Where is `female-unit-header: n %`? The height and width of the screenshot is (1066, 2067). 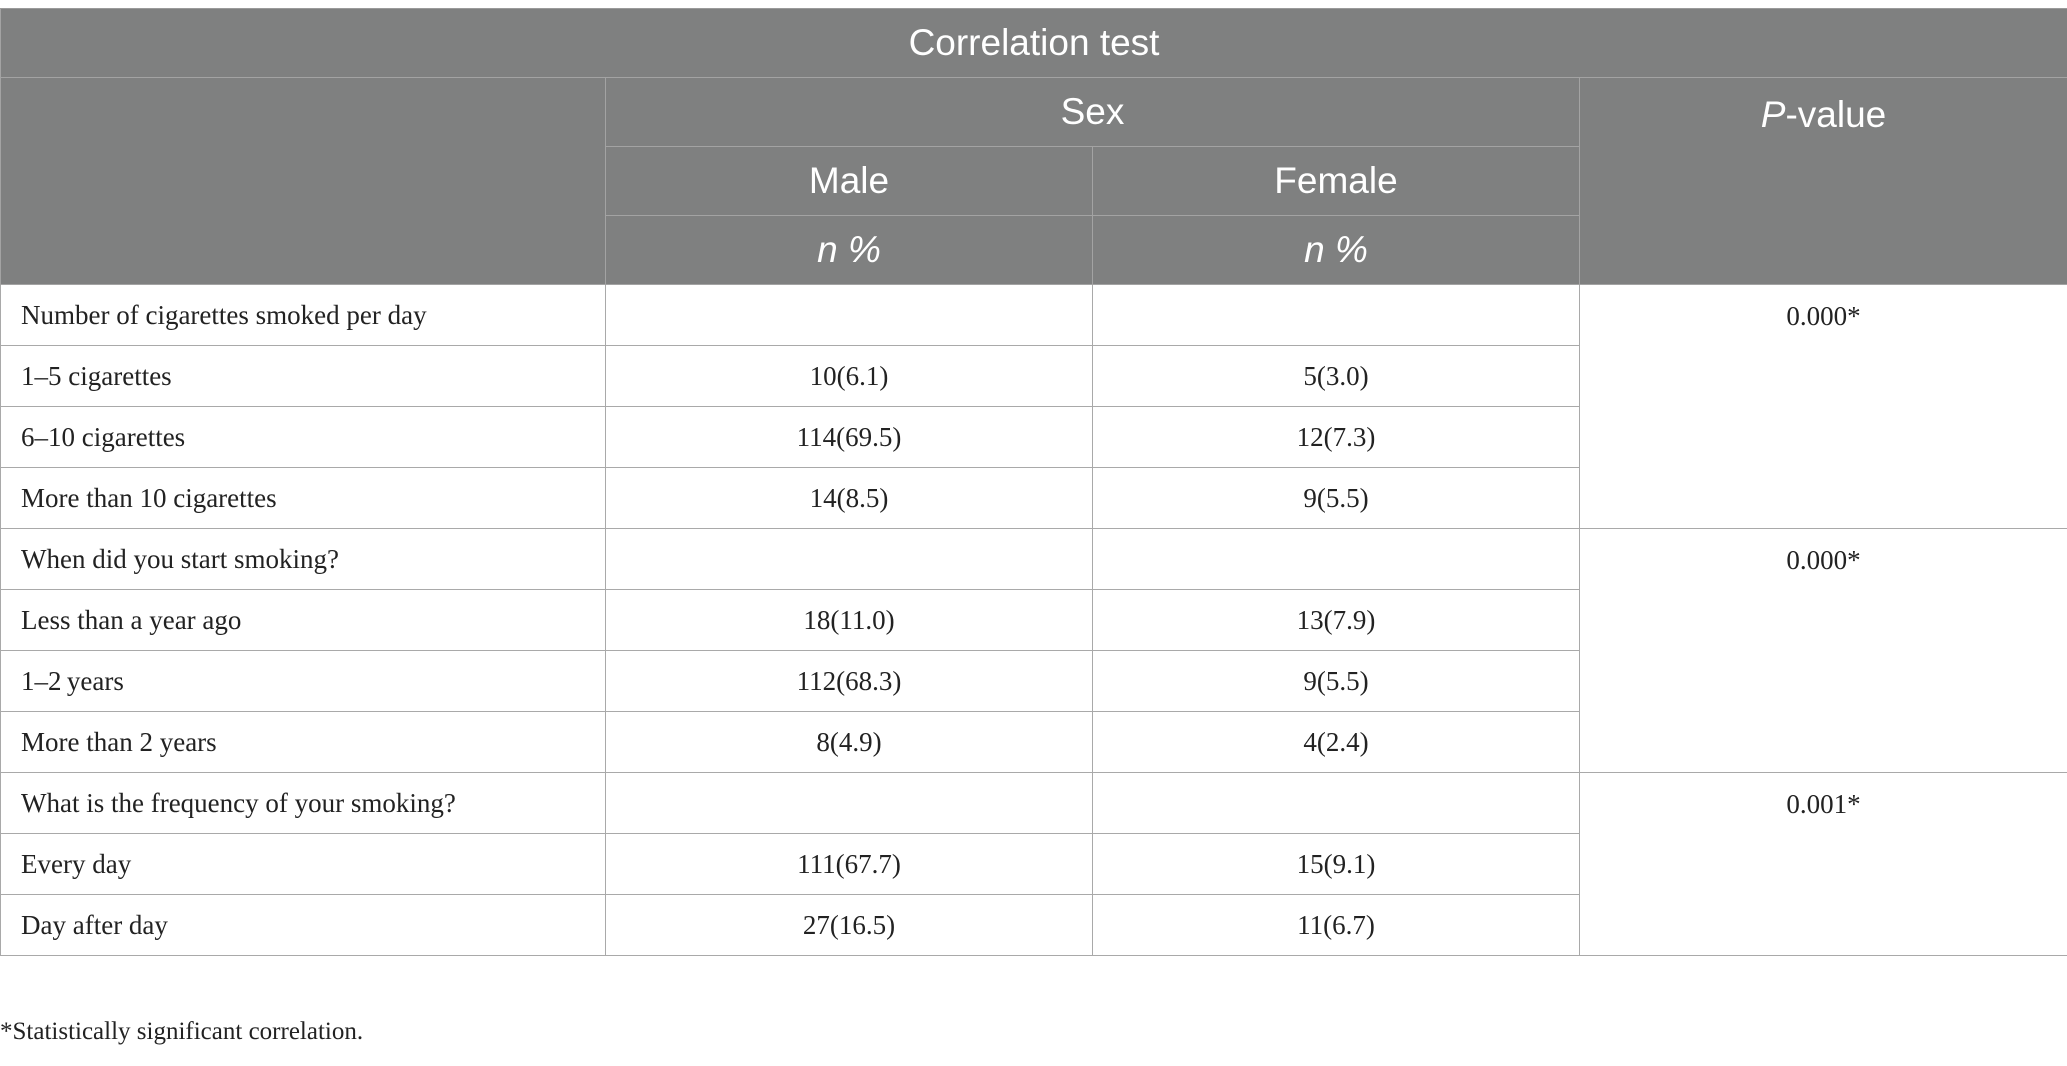 female-unit-header: n % is located at coordinates (1336, 250).